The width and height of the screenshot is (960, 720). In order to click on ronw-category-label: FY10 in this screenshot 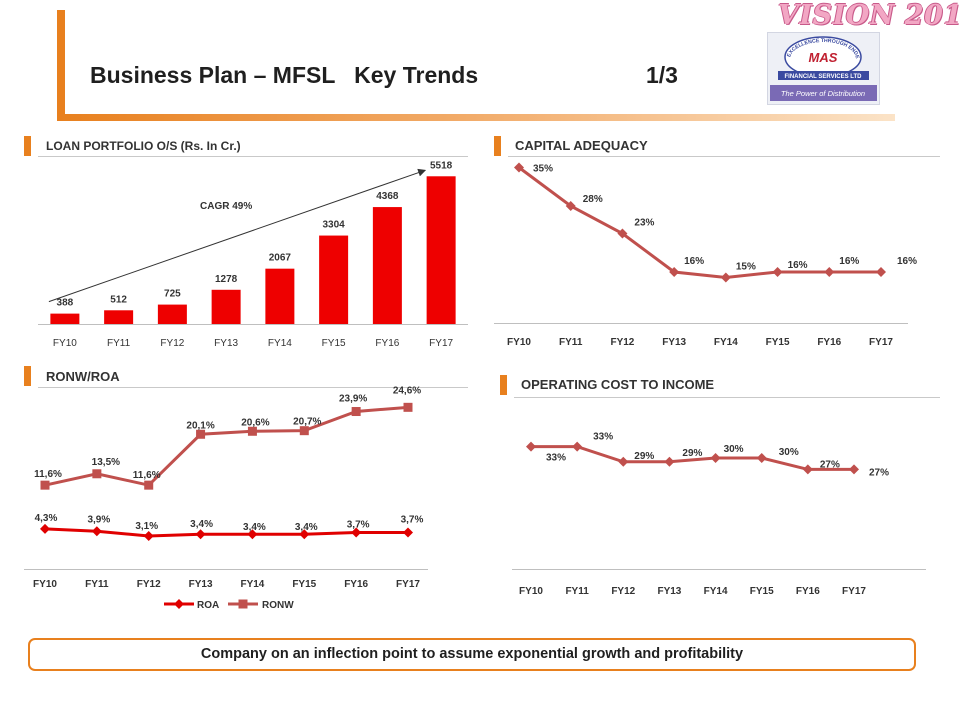, I will do `click(45, 584)`.